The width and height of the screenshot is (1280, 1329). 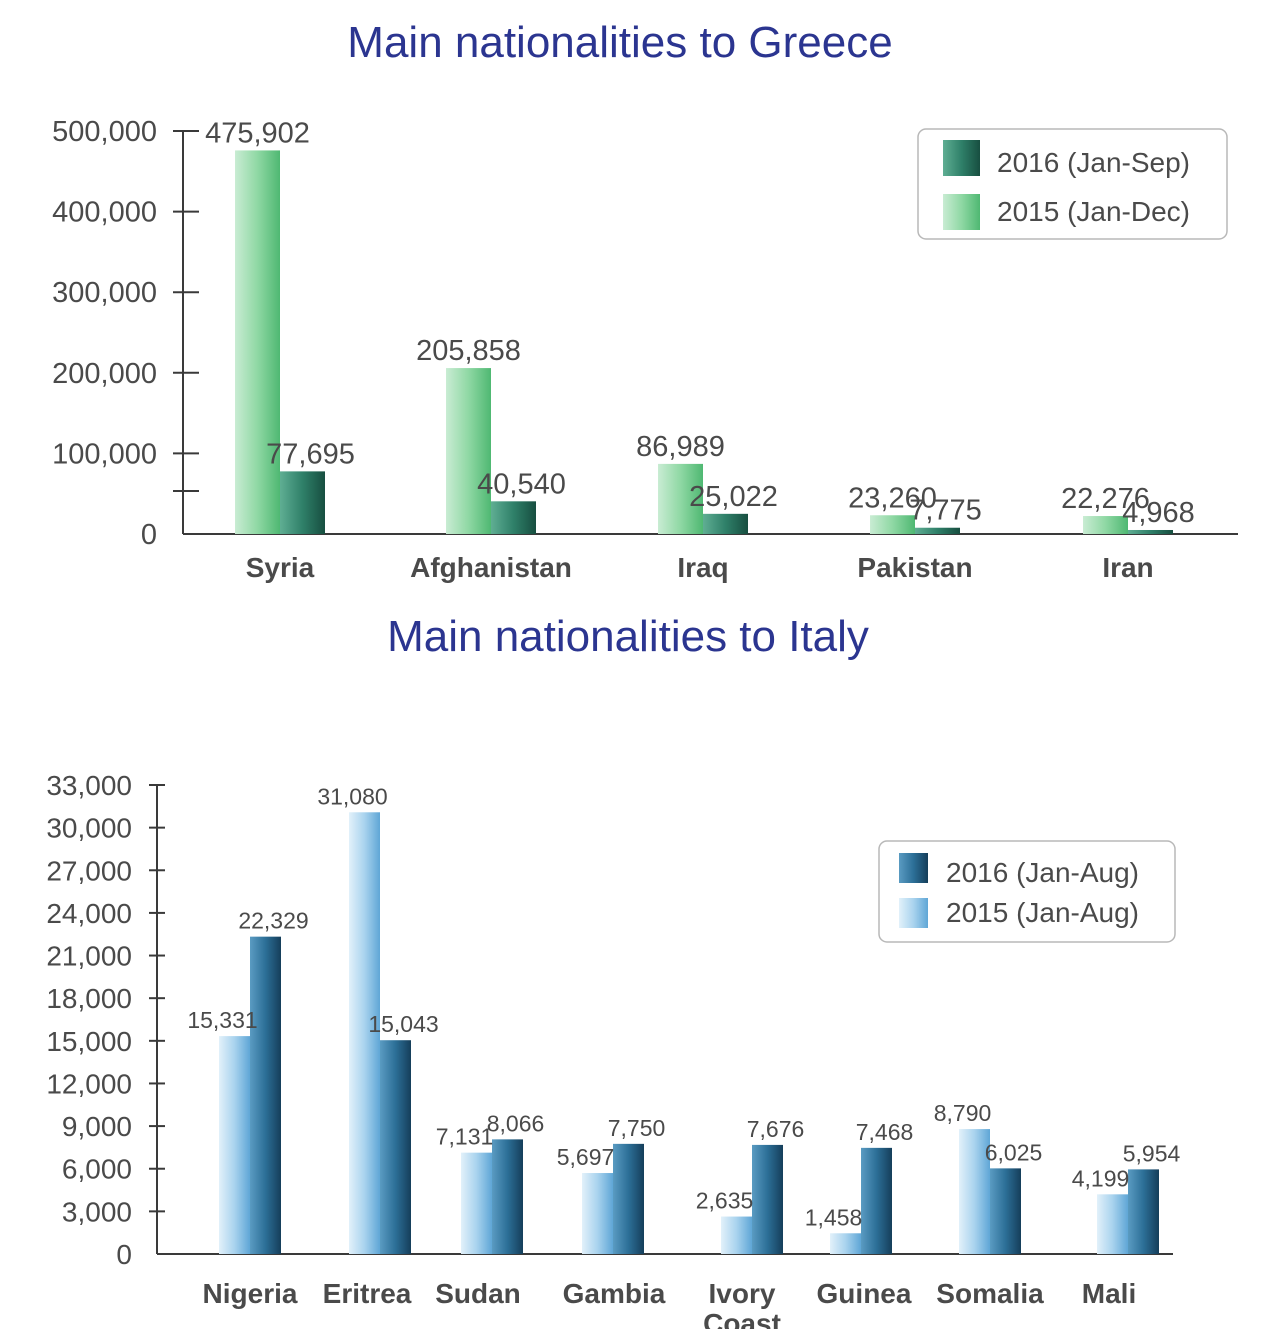 I want to click on italy-bar-sudan-2016, so click(x=507, y=1196).